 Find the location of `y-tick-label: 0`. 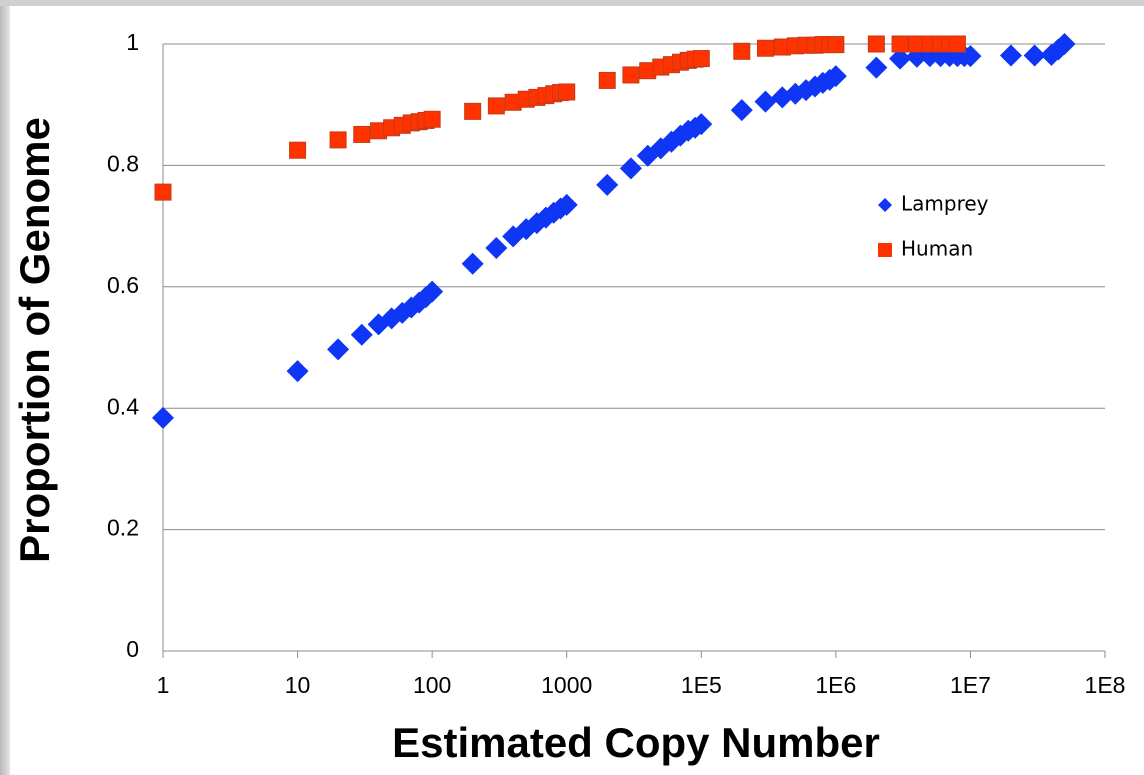

y-tick-label: 0 is located at coordinates (132, 649).